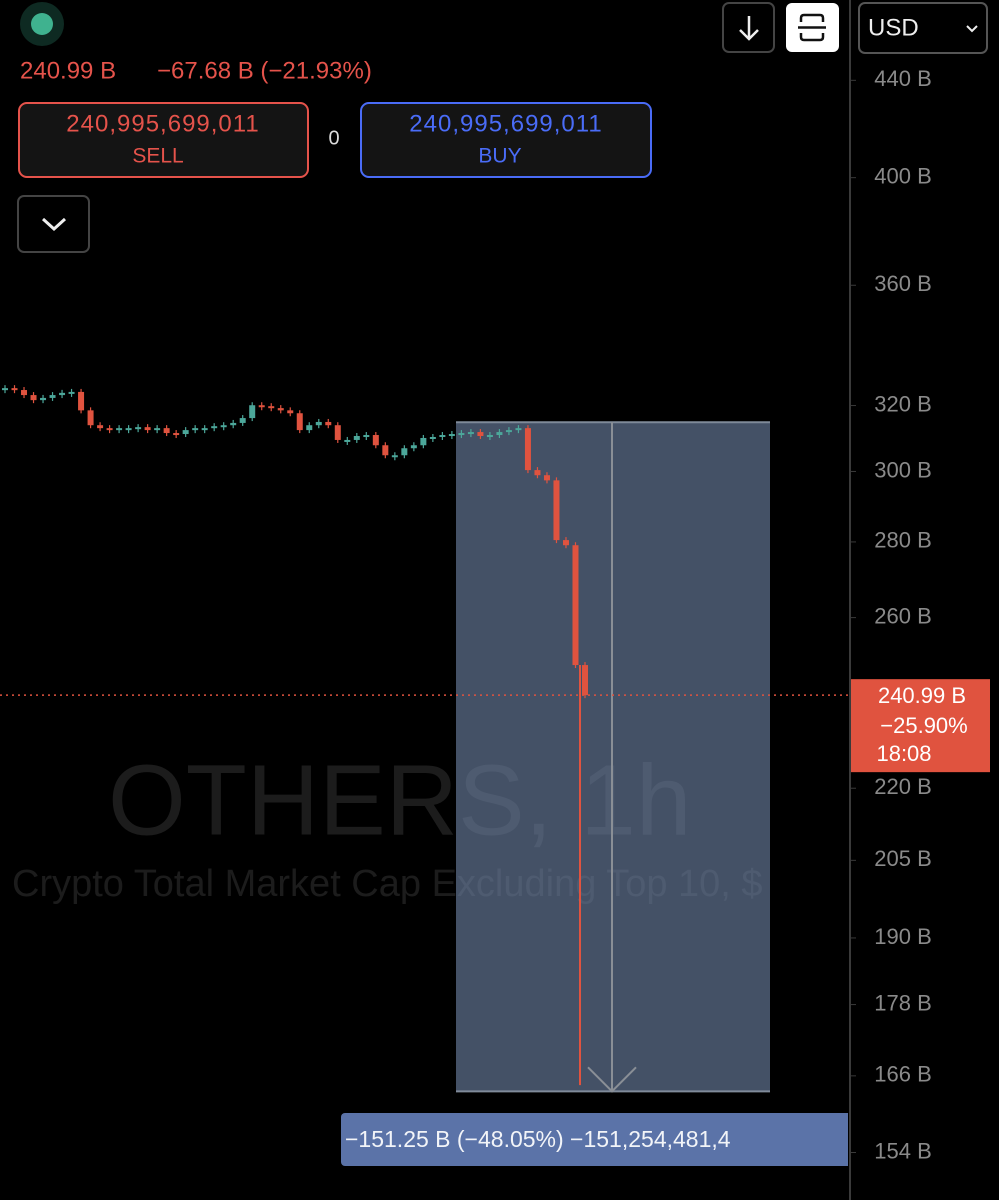  I want to click on select-chevron, so click(972, 29).